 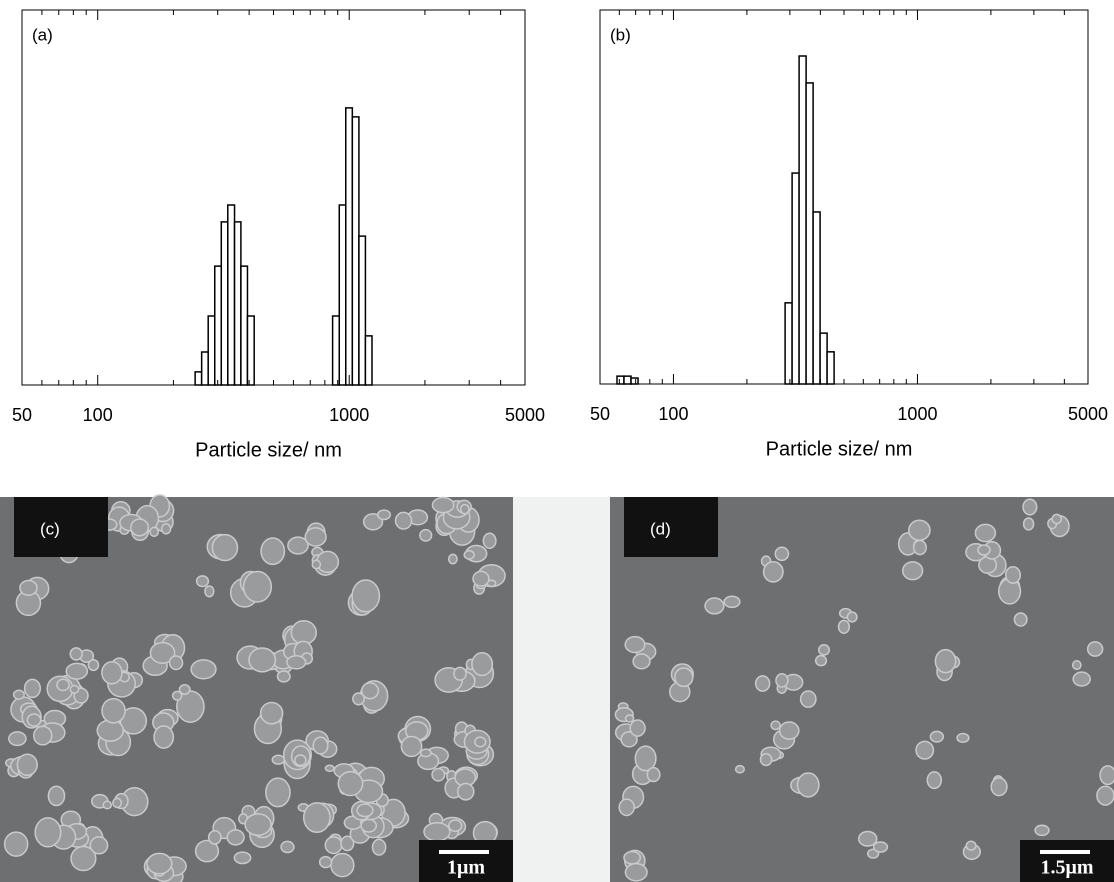 What do you see at coordinates (660, 528) in the screenshot?
I see `panel-label: (d)` at bounding box center [660, 528].